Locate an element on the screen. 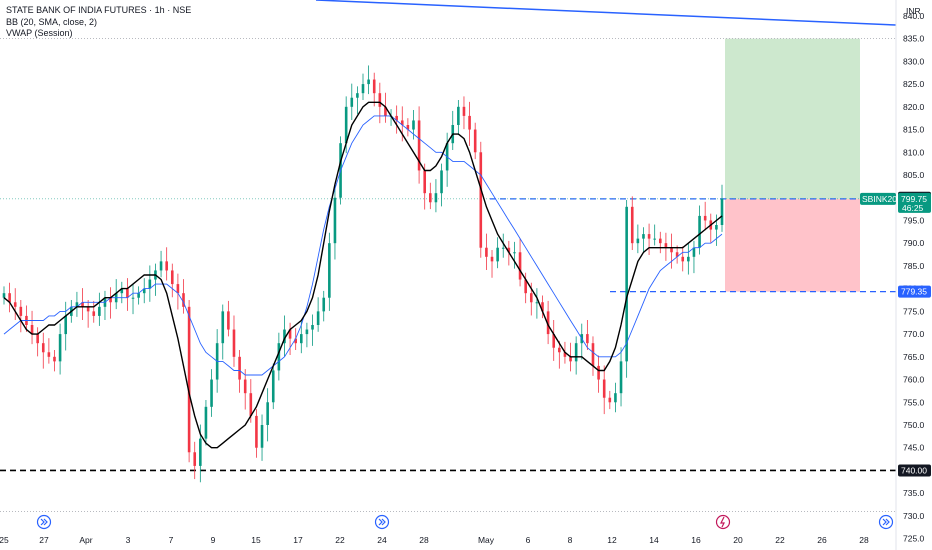 This screenshot has width=932, height=550. price-tick-label: 745.0 is located at coordinates (914, 448).